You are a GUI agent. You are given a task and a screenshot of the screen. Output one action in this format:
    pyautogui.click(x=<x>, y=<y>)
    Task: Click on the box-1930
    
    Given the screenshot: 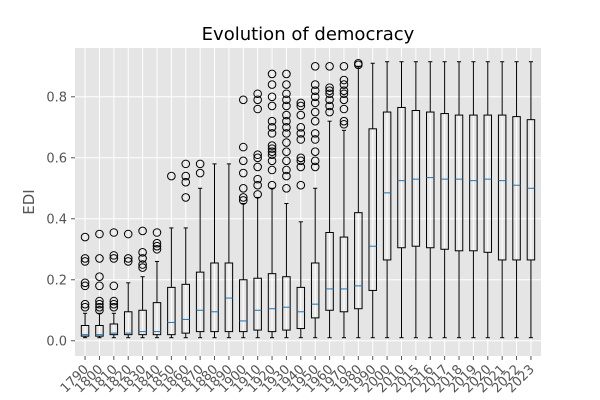 What is the action you would take?
    pyautogui.click(x=286, y=204)
    